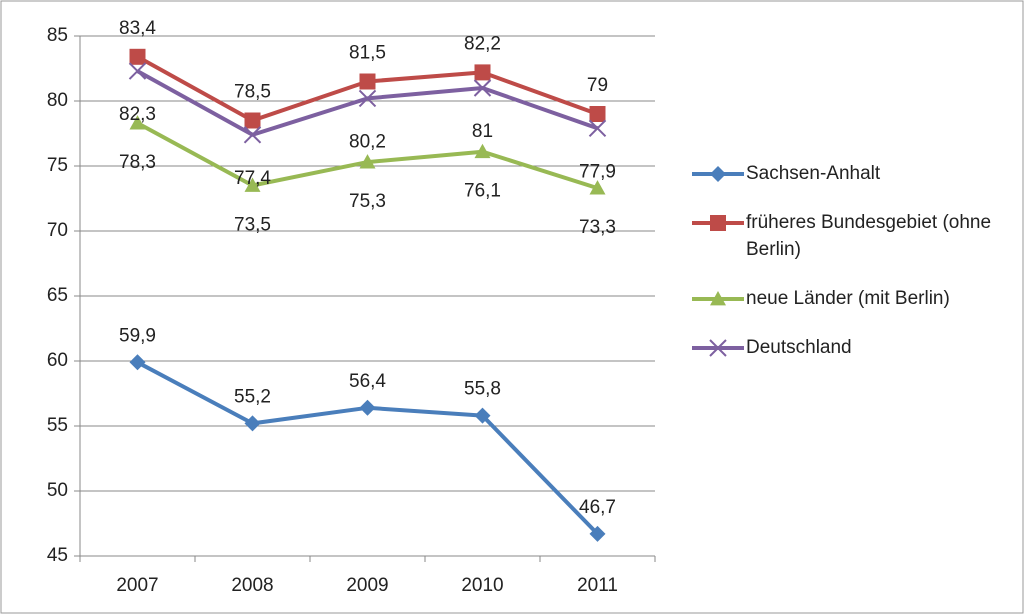  Describe the element at coordinates (367, 201) in the screenshot. I see `data-label: 75,3` at that location.